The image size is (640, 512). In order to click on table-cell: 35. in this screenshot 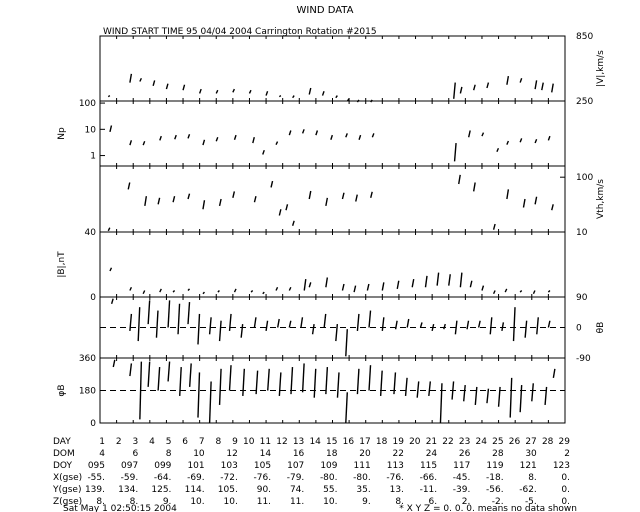, I will do `click(363, 490)`.